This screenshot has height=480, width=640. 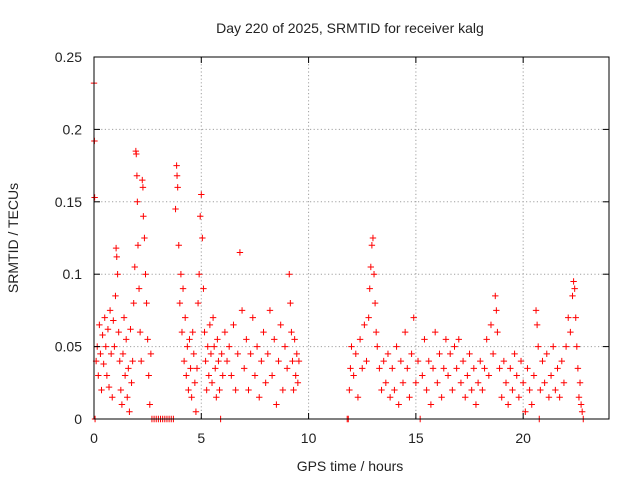 What do you see at coordinates (68, 202) in the screenshot?
I see `y-tick-label: 0.15` at bounding box center [68, 202].